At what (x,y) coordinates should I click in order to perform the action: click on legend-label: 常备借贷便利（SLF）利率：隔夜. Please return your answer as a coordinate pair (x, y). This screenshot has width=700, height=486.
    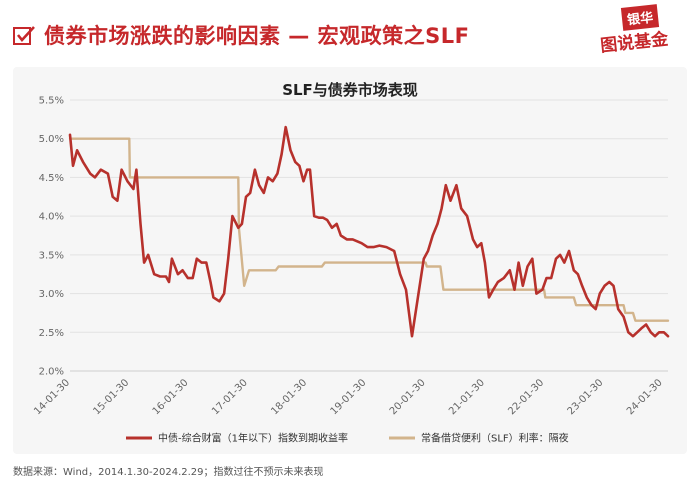
    Looking at the image, I should click on (495, 438).